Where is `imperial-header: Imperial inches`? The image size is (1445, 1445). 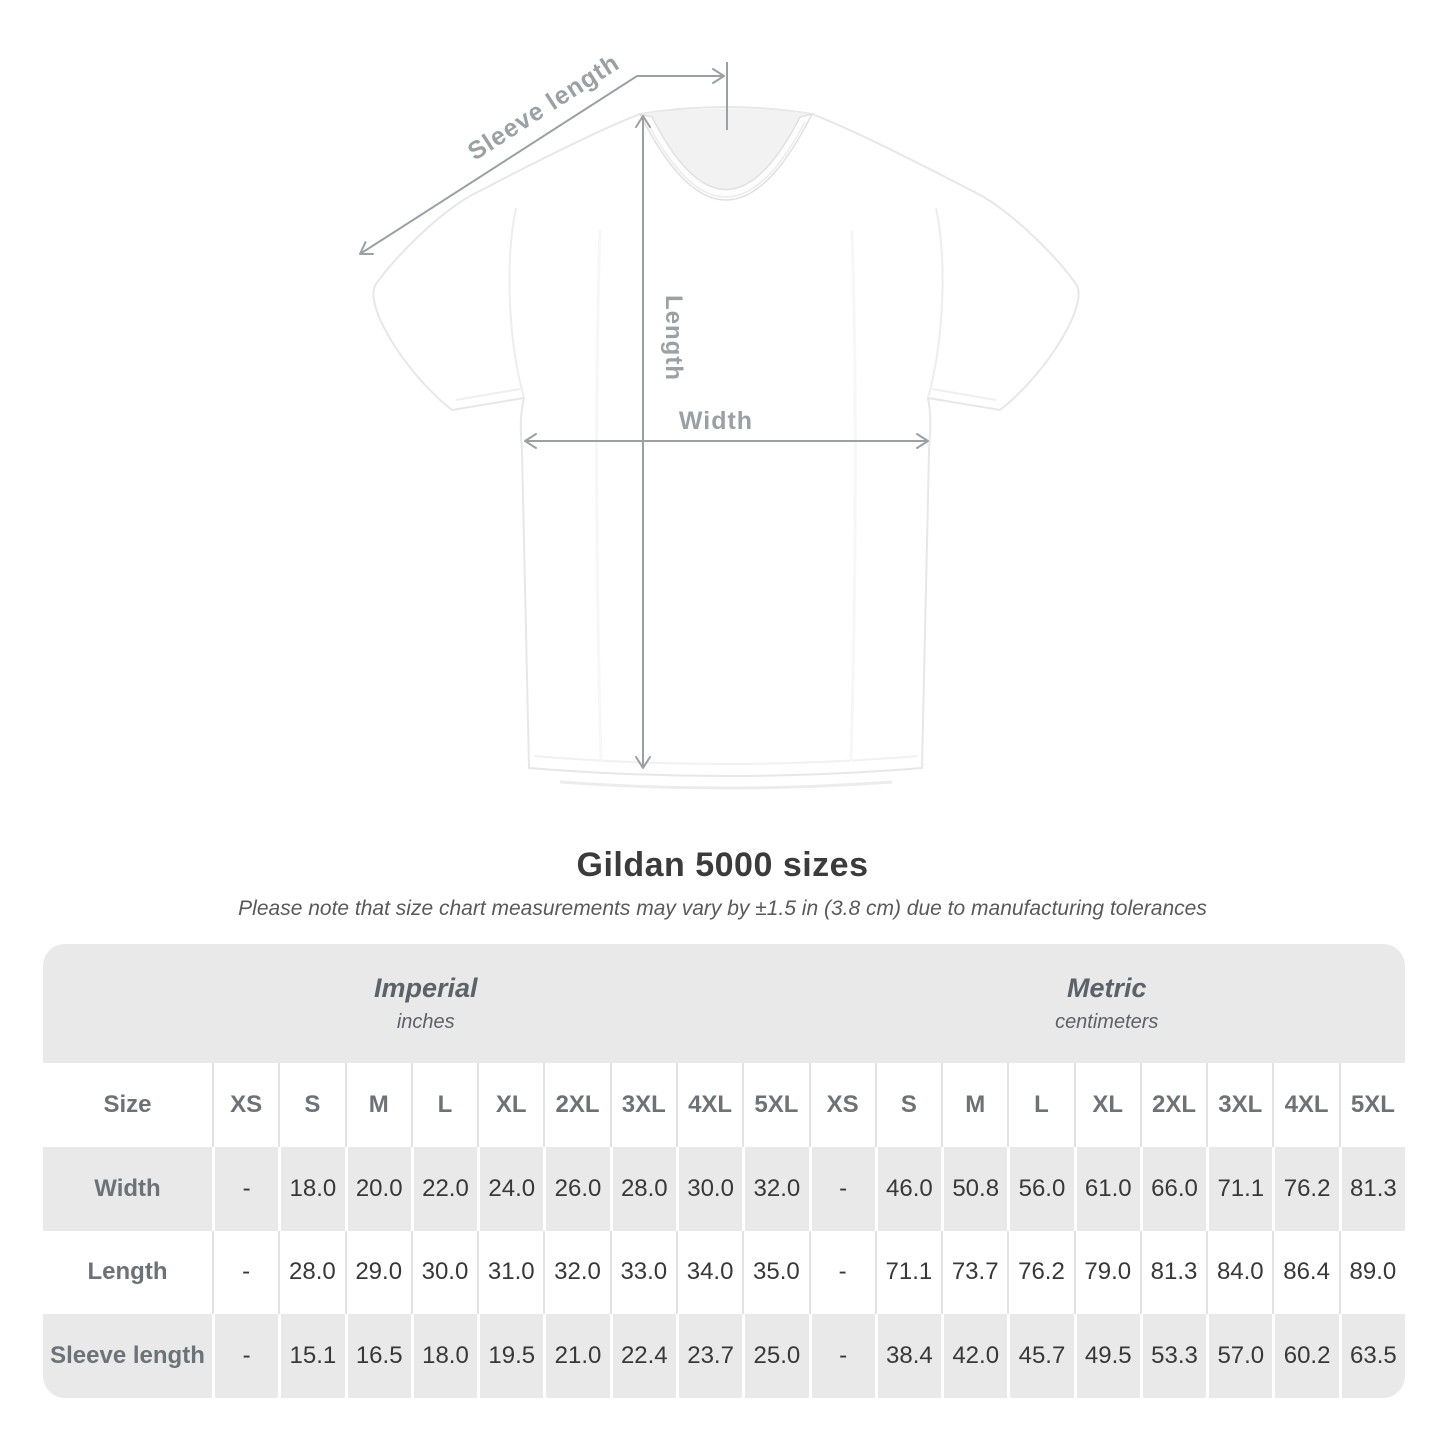
imperial-header: Imperial inches is located at coordinates (426, 1003).